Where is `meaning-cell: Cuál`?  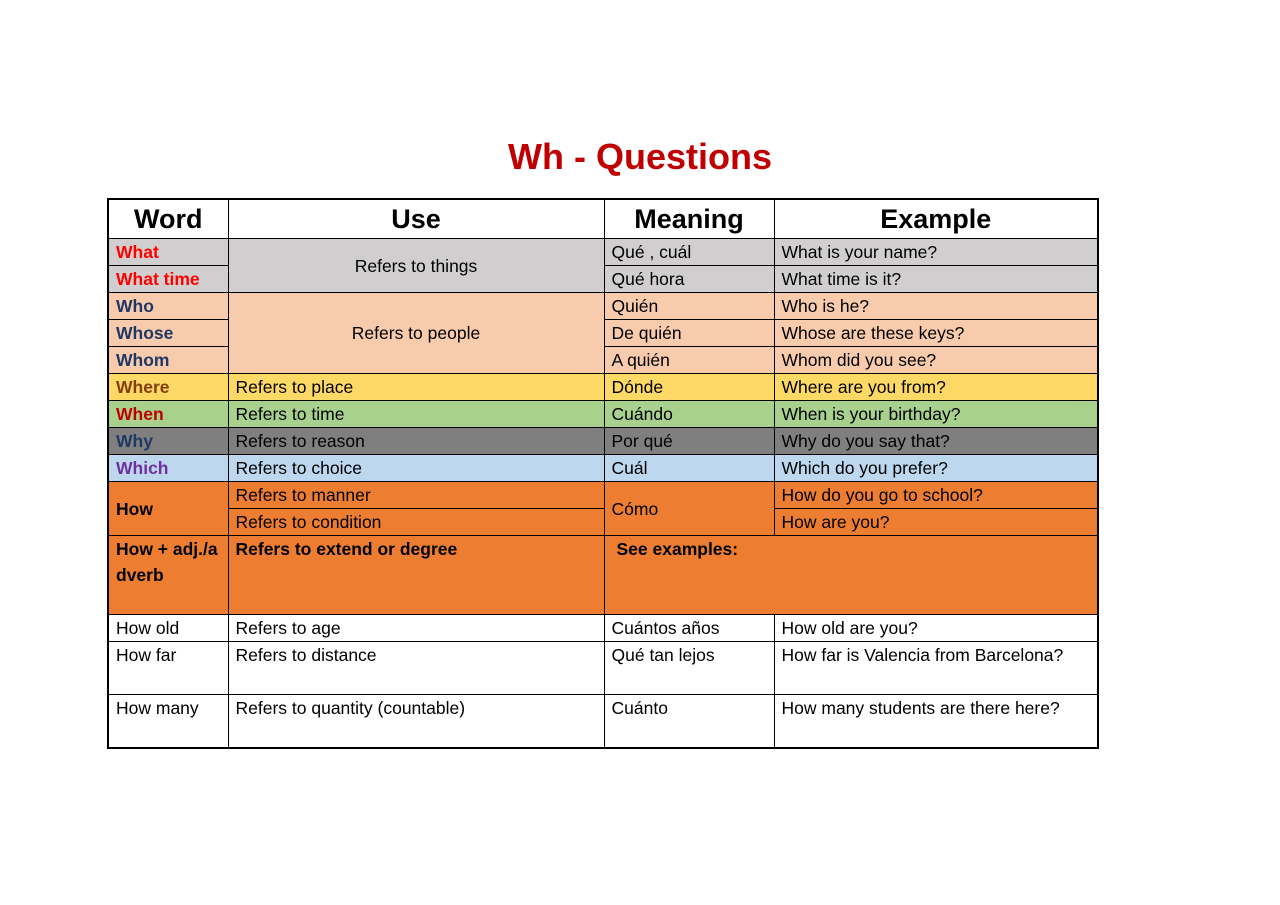 meaning-cell: Cuál is located at coordinates (689, 468).